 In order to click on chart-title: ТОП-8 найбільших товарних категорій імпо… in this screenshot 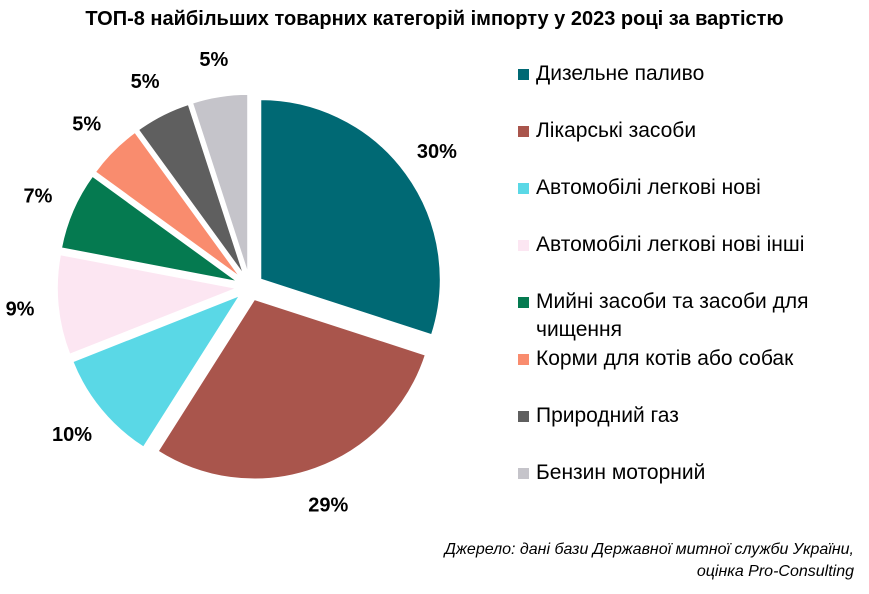, I will do `click(434, 19)`.